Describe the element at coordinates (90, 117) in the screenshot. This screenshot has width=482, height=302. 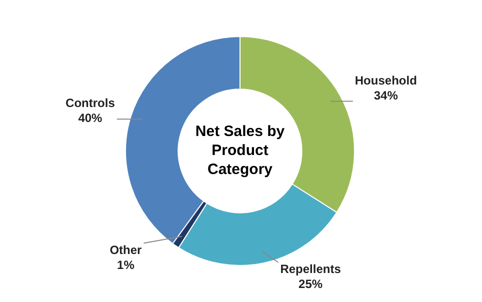
I see `data-label: 40%` at that location.